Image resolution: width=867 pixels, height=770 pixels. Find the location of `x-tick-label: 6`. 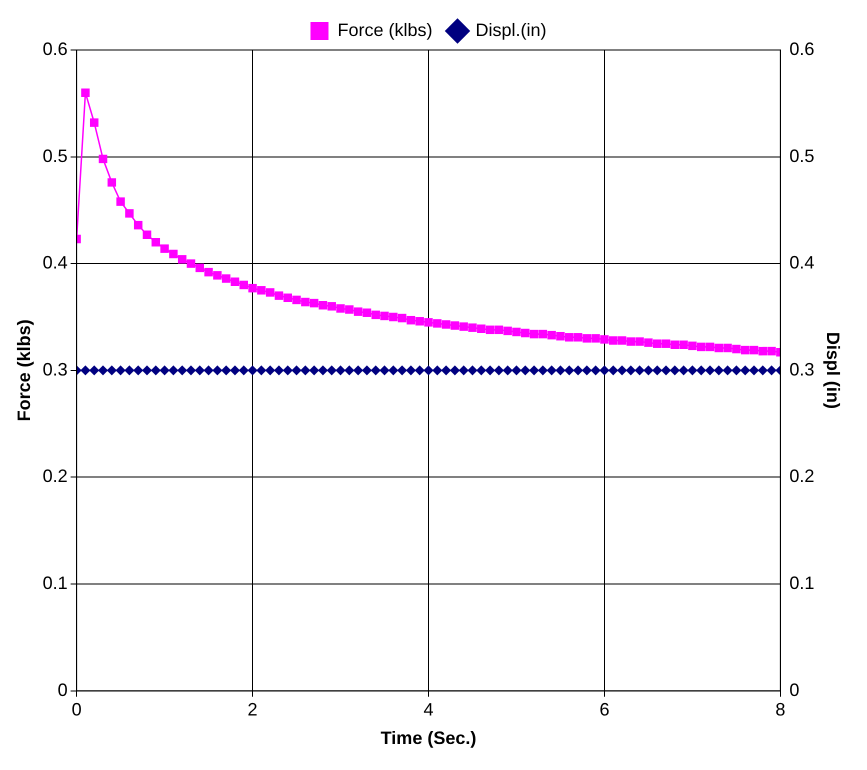

x-tick-label: 6 is located at coordinates (604, 710).